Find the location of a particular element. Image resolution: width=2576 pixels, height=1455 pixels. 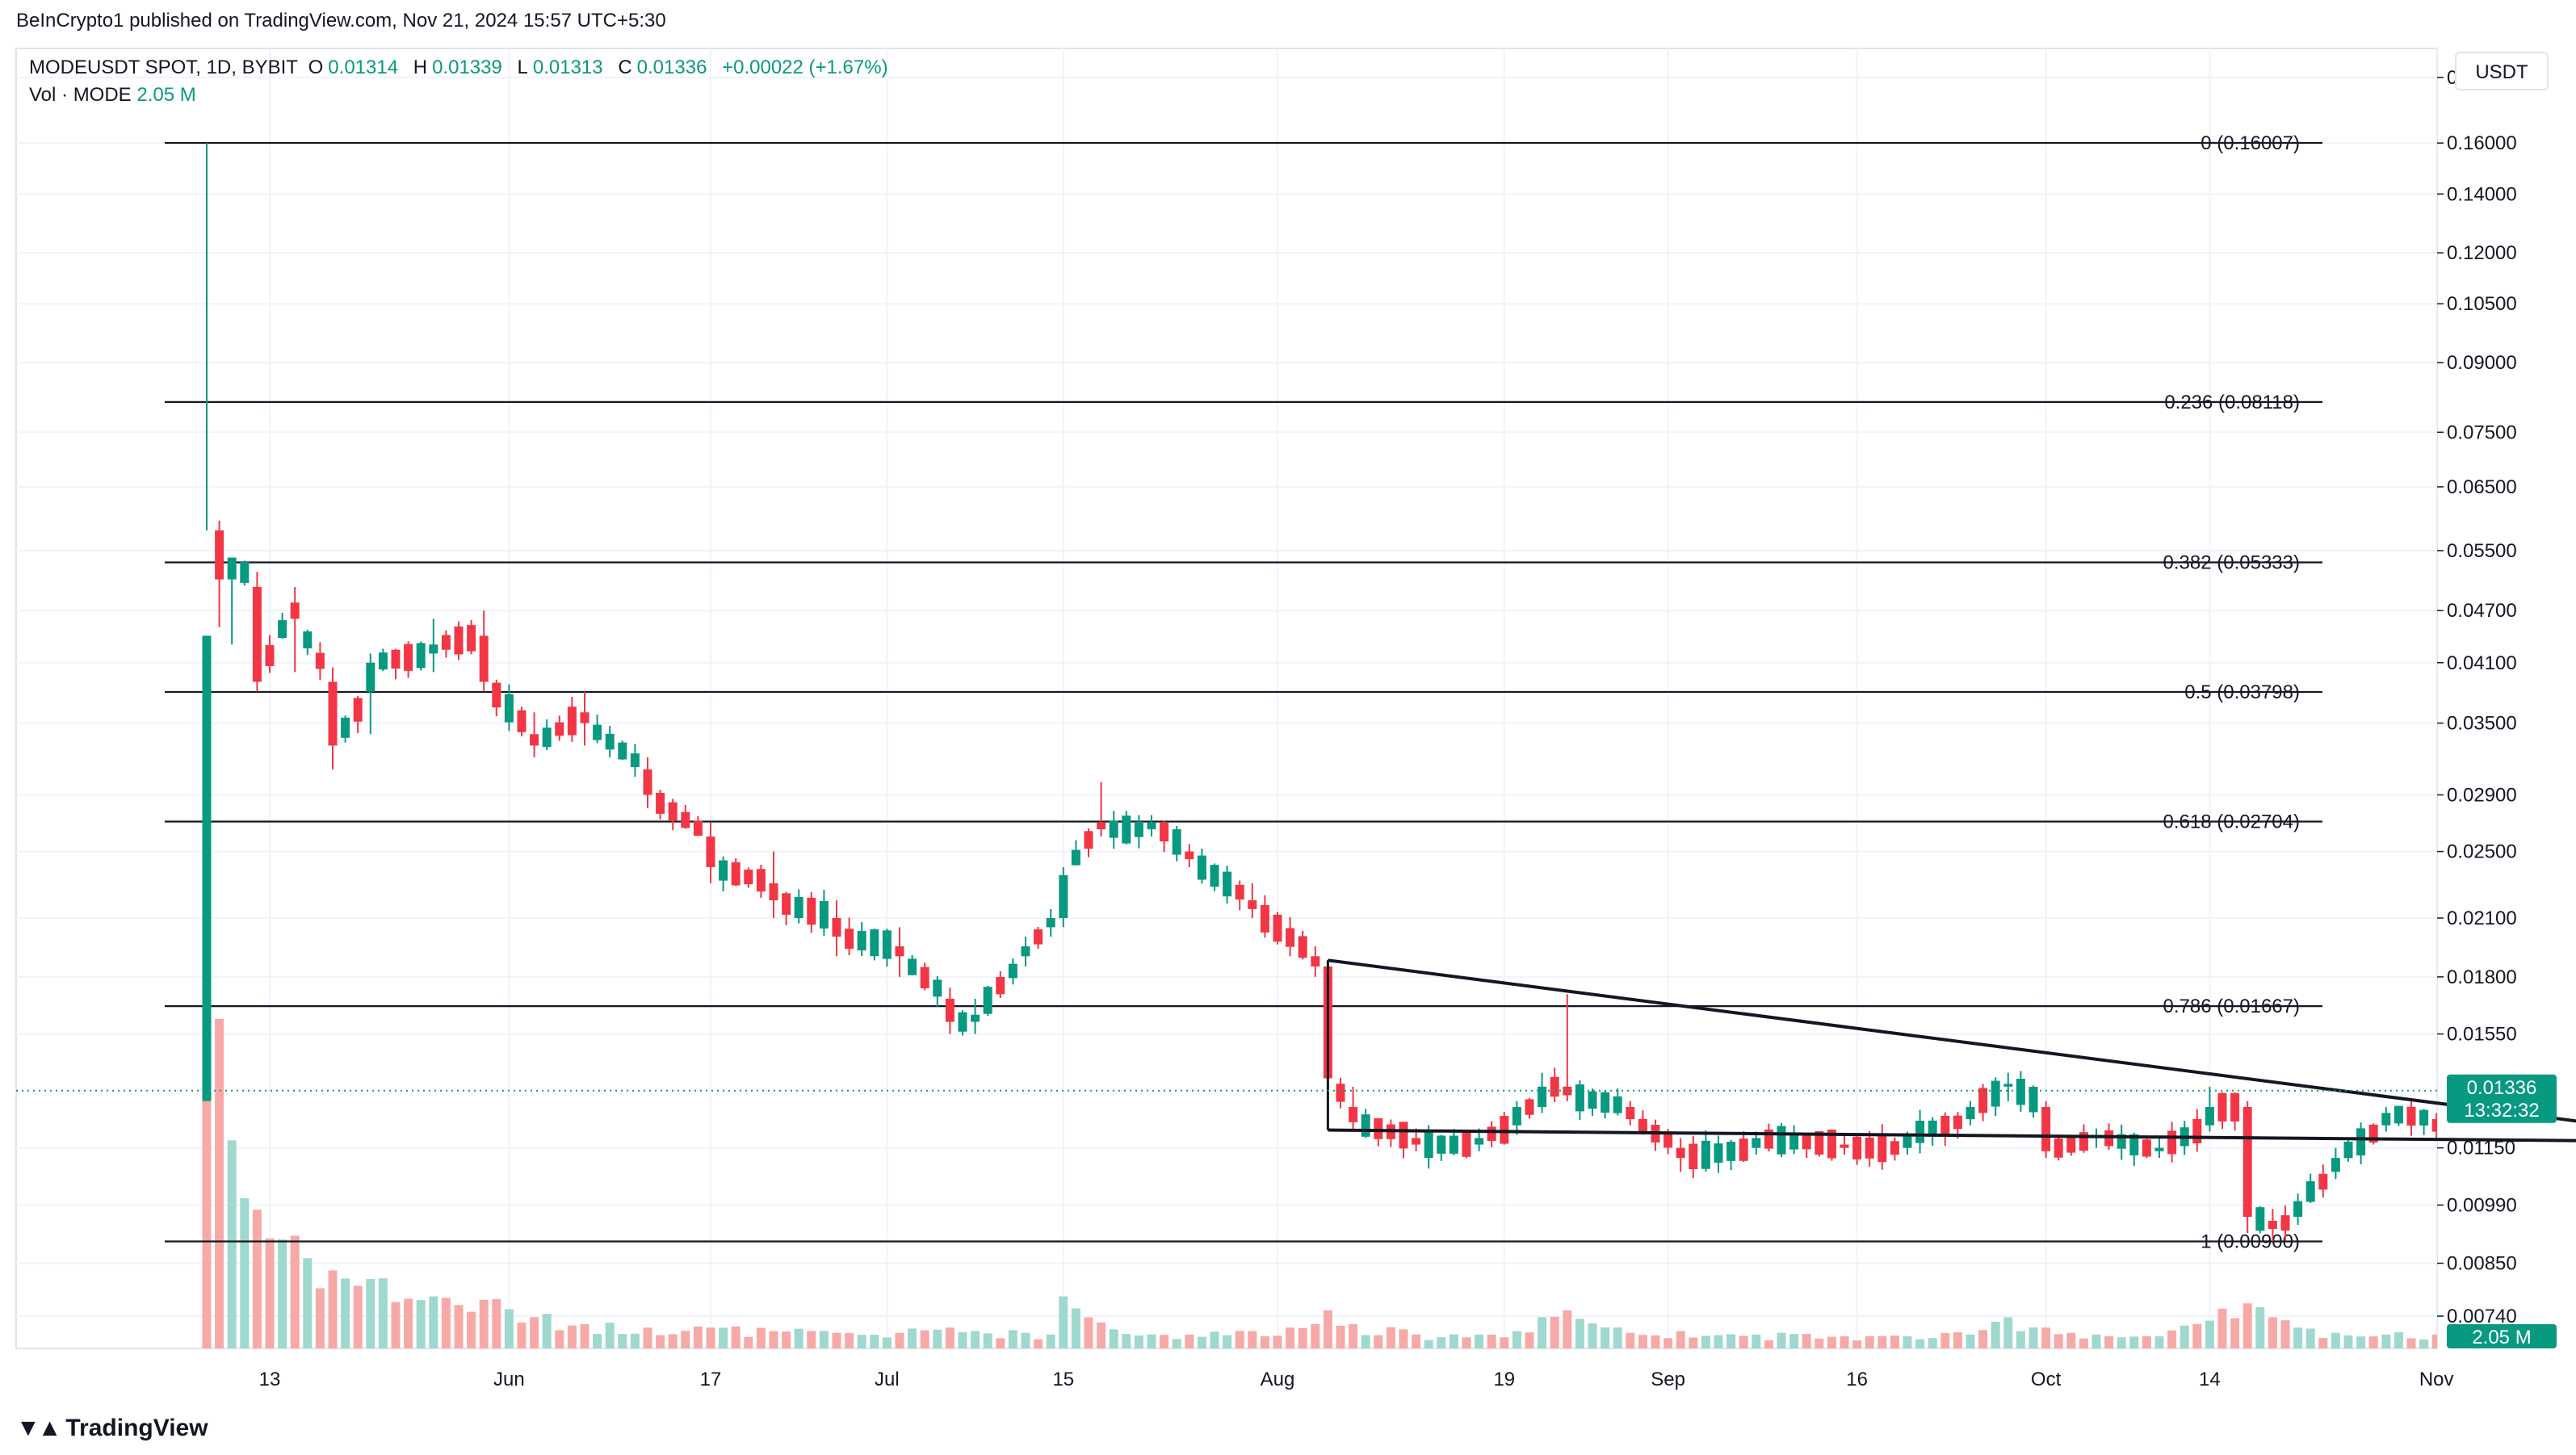

volume-legend: Vol · MODE 2.05 M is located at coordinates (112, 96).